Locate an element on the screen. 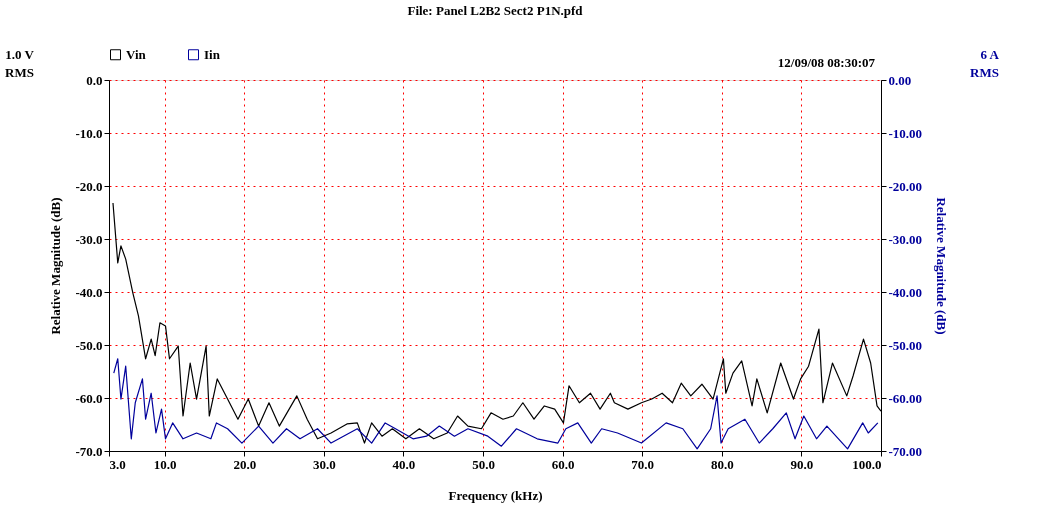 The image size is (1050, 531). x-tick-label: 50.0 is located at coordinates (483, 464).